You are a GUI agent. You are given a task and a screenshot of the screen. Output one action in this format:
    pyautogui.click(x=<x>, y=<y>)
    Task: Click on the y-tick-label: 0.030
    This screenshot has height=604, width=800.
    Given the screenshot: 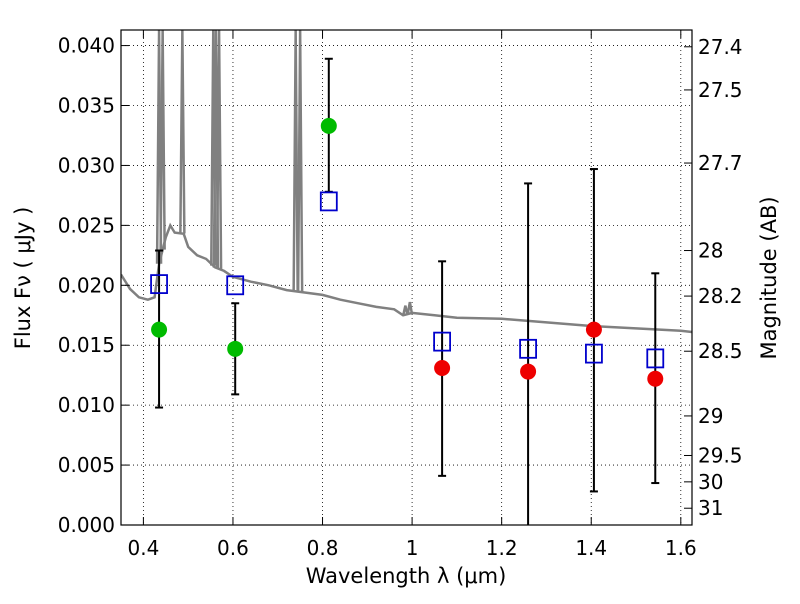 What is the action you would take?
    pyautogui.click(x=86, y=165)
    